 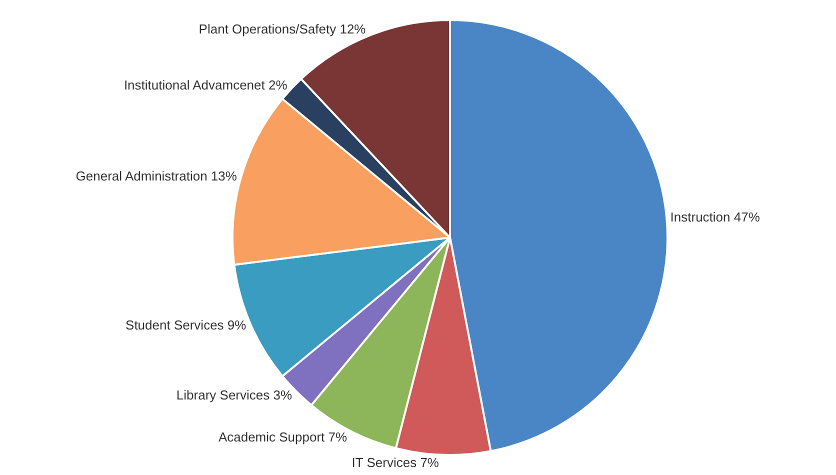 I want to click on slice-label: Plant Operations/Safety 12%, so click(x=282, y=28).